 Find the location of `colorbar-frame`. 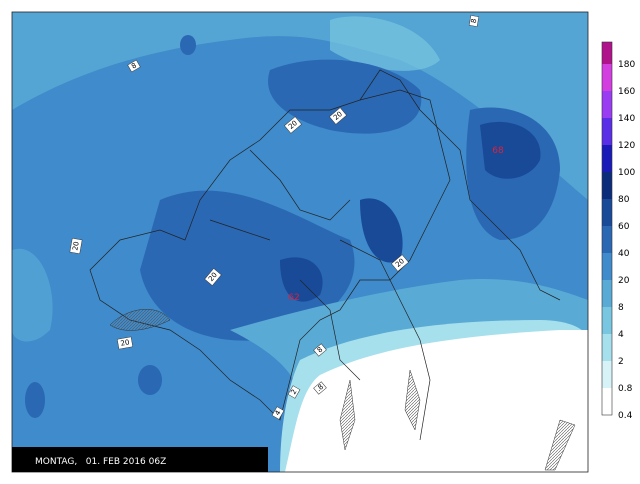

colorbar-frame is located at coordinates (607, 228).